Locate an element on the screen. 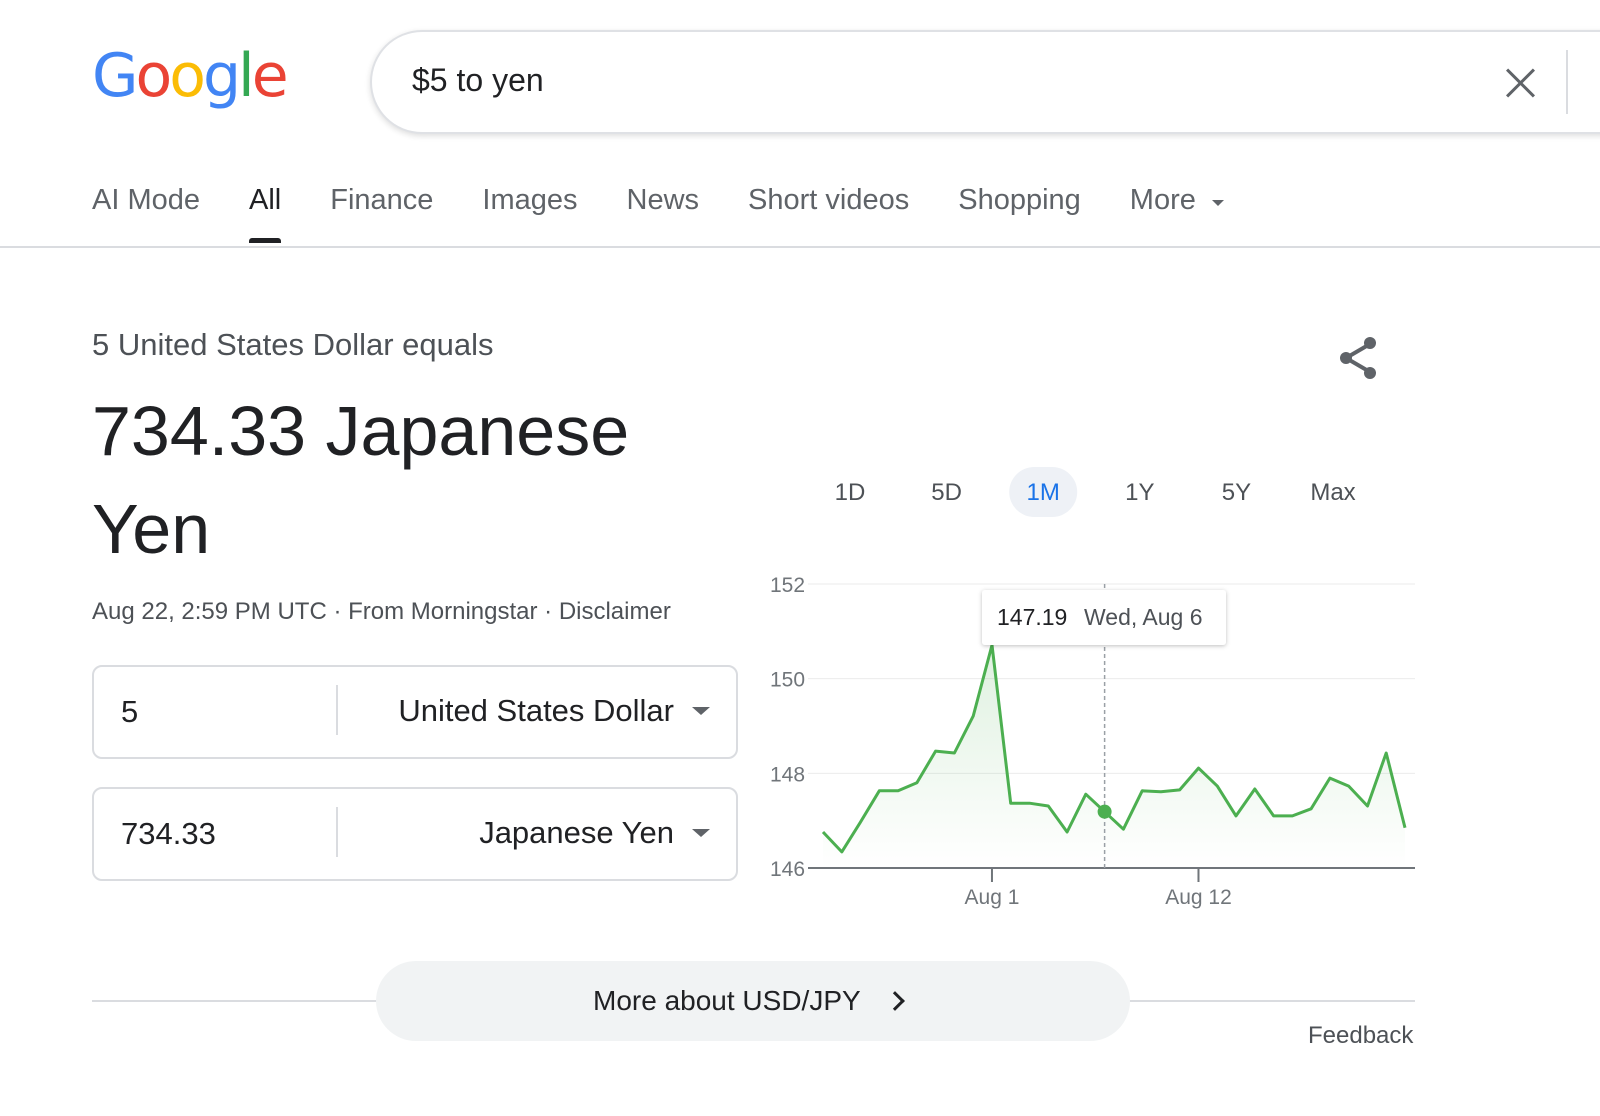 Image resolution: width=1600 pixels, height=1116 pixels. amount-input: 5 is located at coordinates (130, 711).